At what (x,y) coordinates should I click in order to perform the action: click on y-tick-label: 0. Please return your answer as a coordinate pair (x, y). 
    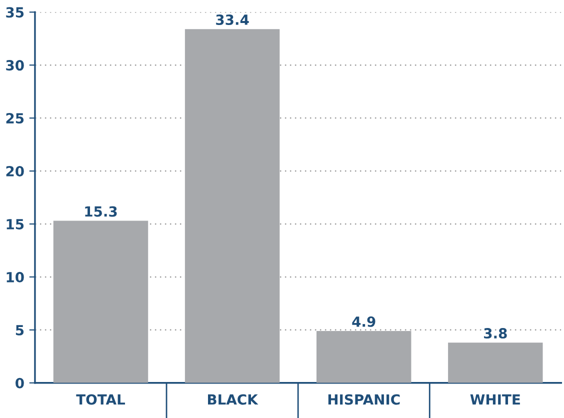
    Looking at the image, I should click on (20, 383).